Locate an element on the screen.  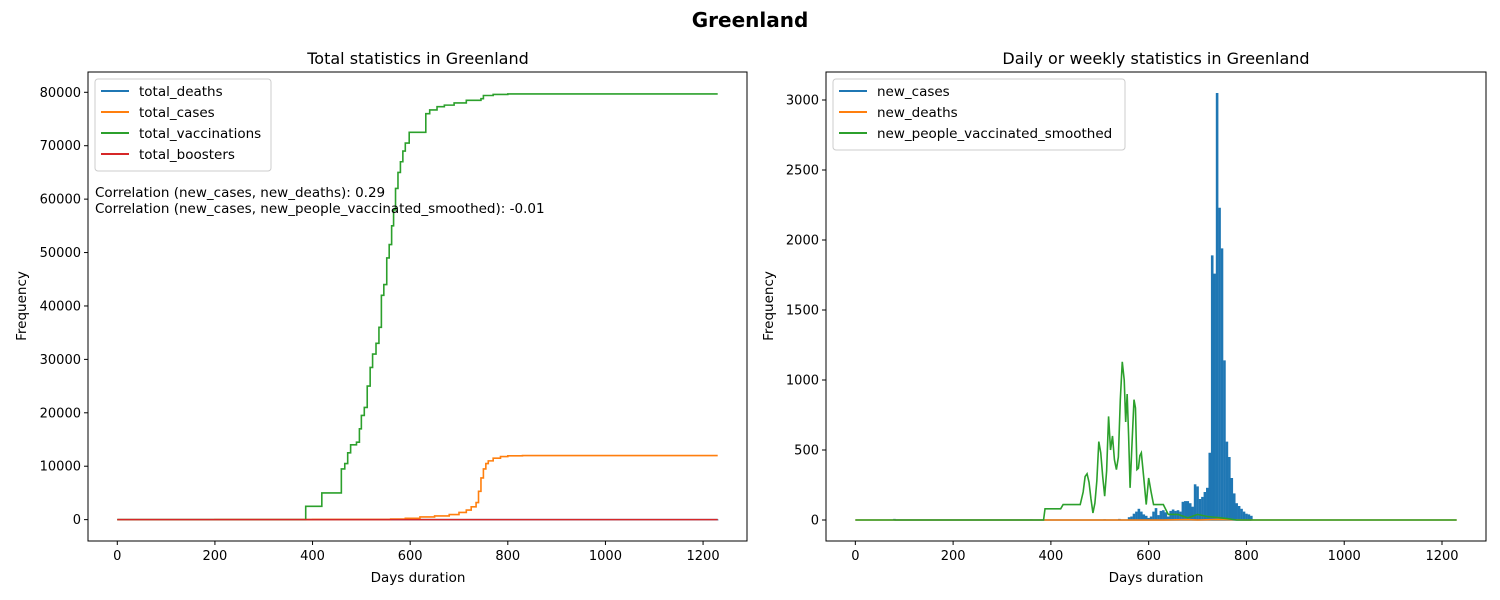
panel-title: Daily or weekly statistics in Greenland is located at coordinates (1155, 58).